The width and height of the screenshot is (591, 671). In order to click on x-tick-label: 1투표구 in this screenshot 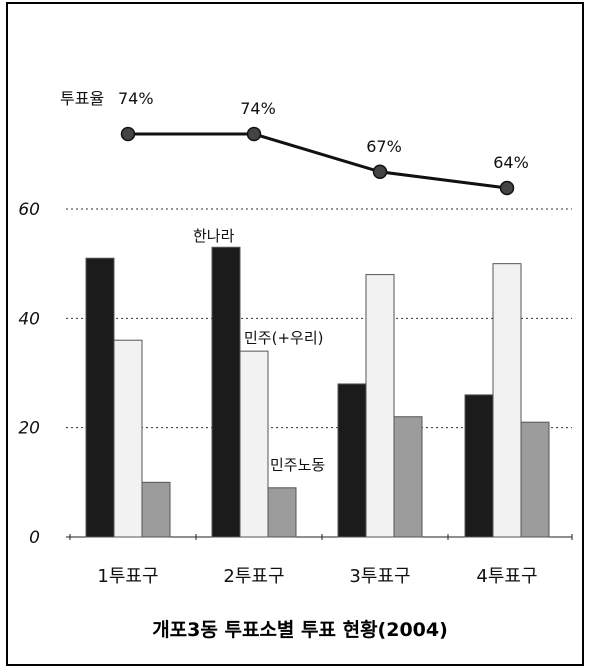, I will do `click(127, 576)`.